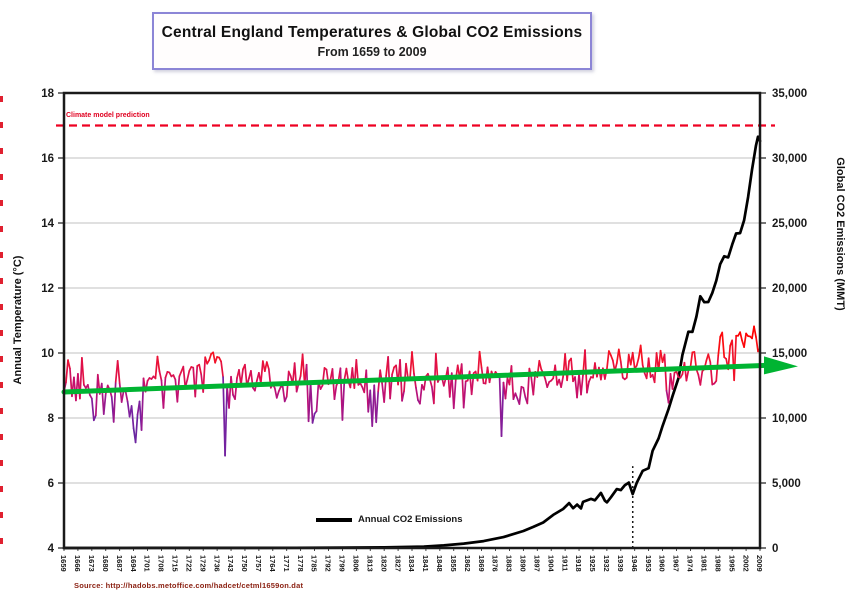  What do you see at coordinates (453, 563) in the screenshot?
I see `x-axis-tick-label: 1855` at bounding box center [453, 563].